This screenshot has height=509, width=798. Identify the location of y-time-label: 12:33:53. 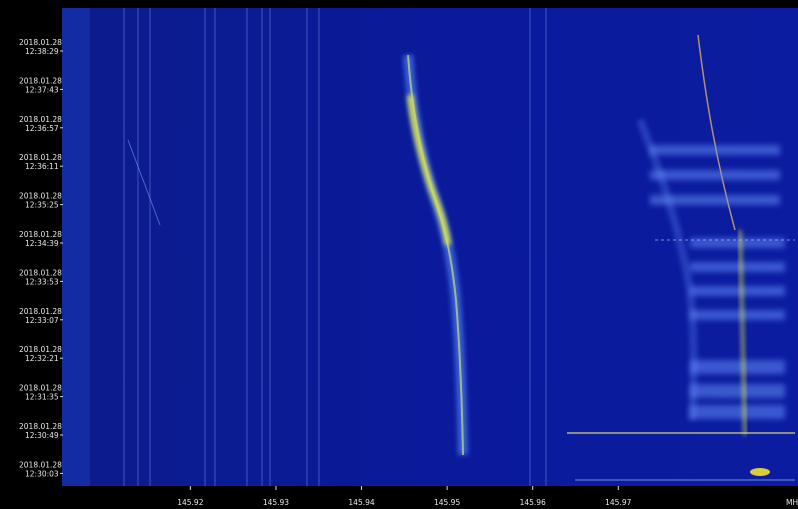
(42, 281).